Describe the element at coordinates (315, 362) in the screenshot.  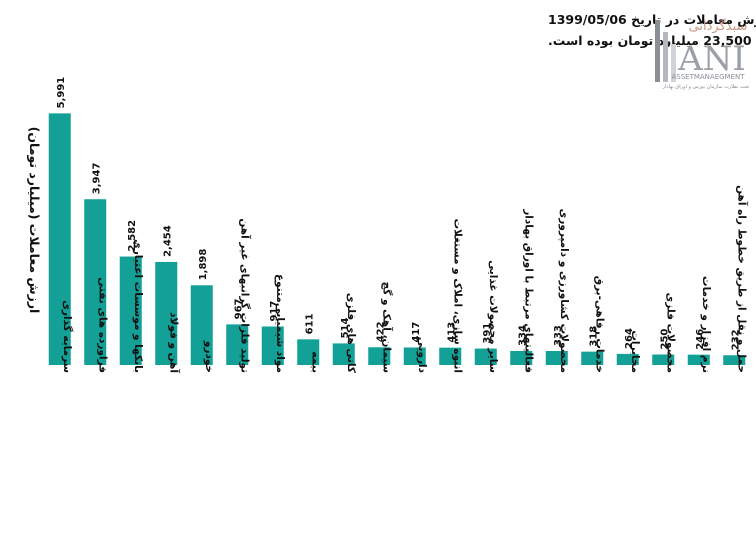
I see `x-tick-label: بیمه` at that location.